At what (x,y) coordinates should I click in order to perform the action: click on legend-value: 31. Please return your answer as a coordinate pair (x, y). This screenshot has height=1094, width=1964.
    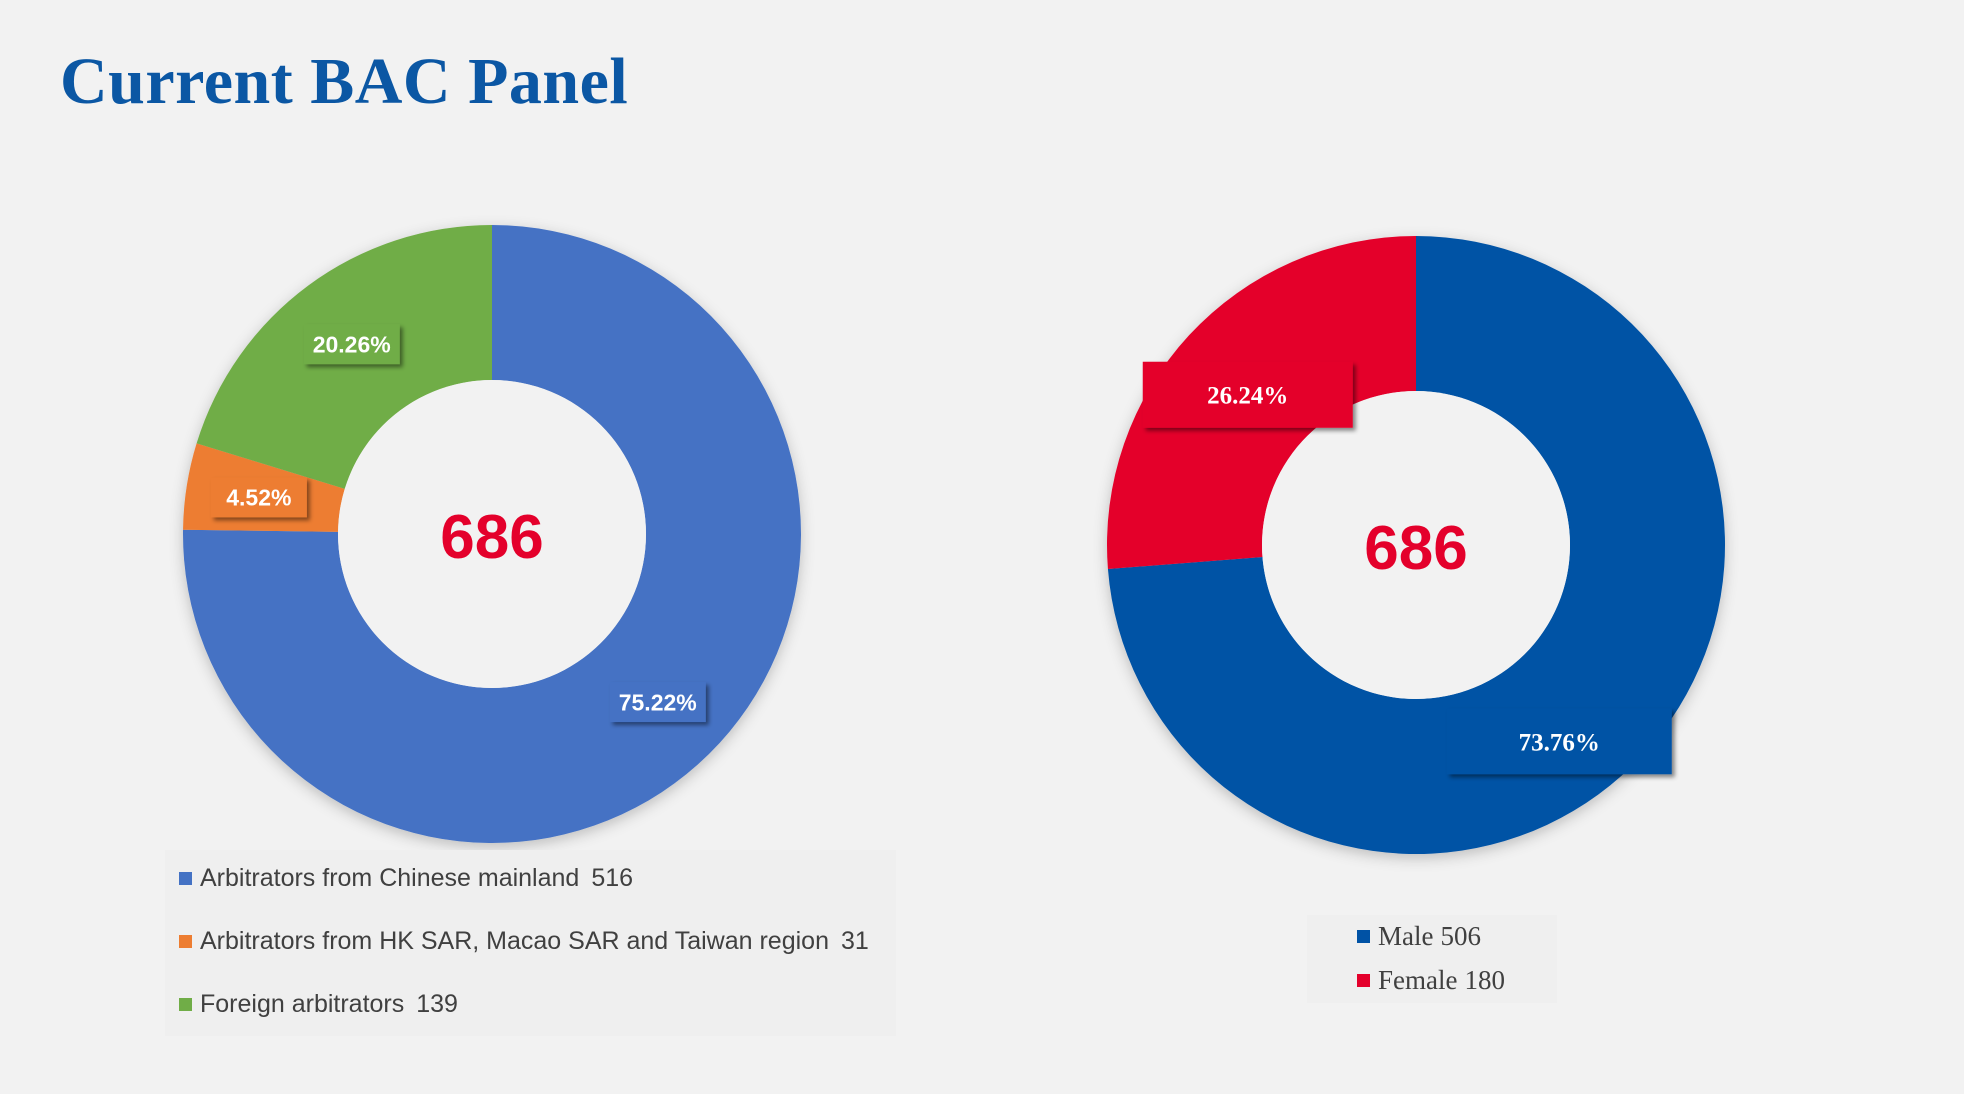
    Looking at the image, I should click on (854, 941).